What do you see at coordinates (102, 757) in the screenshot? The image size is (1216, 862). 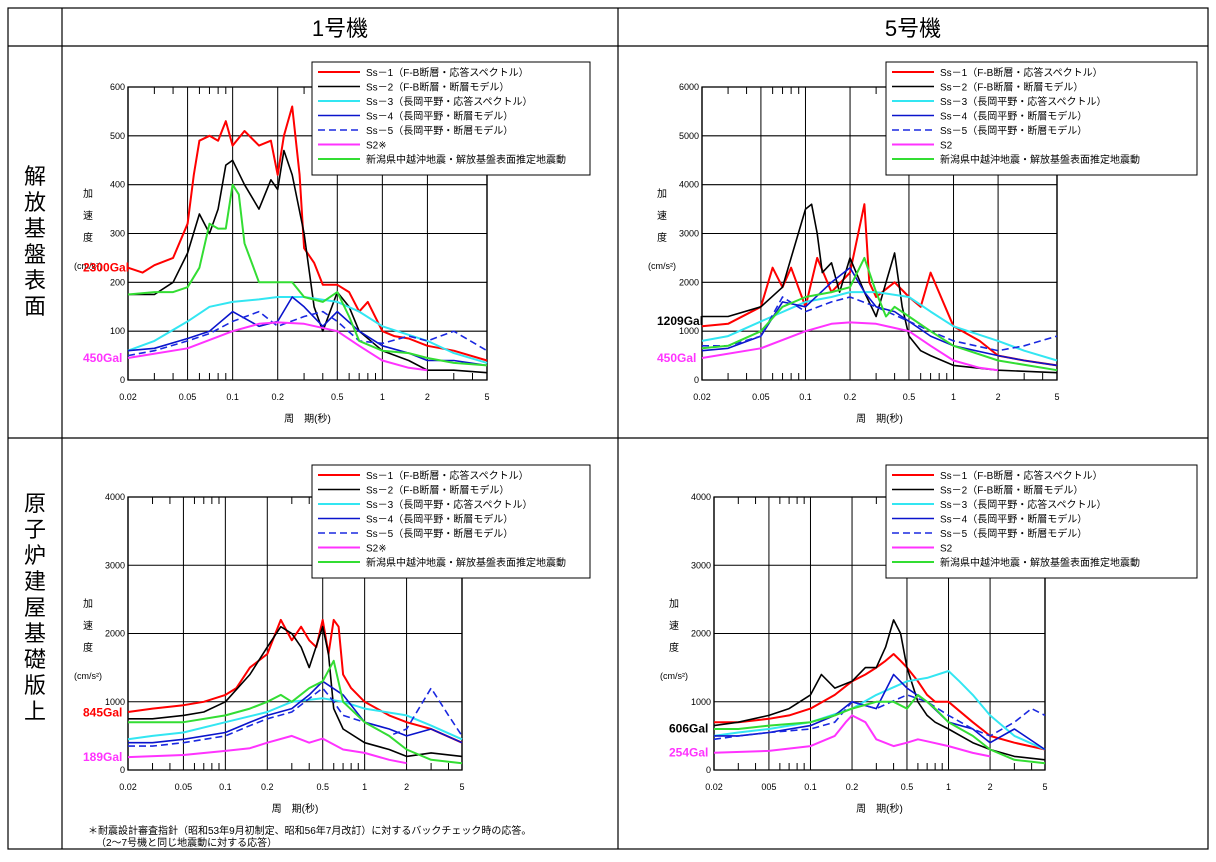 I see `annotation-label: 189Gal` at bounding box center [102, 757].